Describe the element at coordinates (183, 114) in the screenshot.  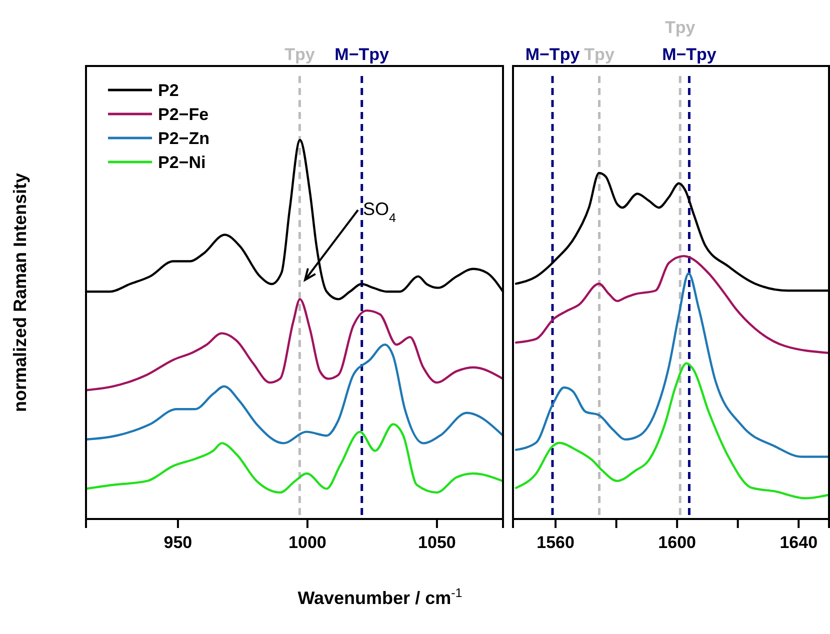
I see `legend-label: P2−Fe` at that location.